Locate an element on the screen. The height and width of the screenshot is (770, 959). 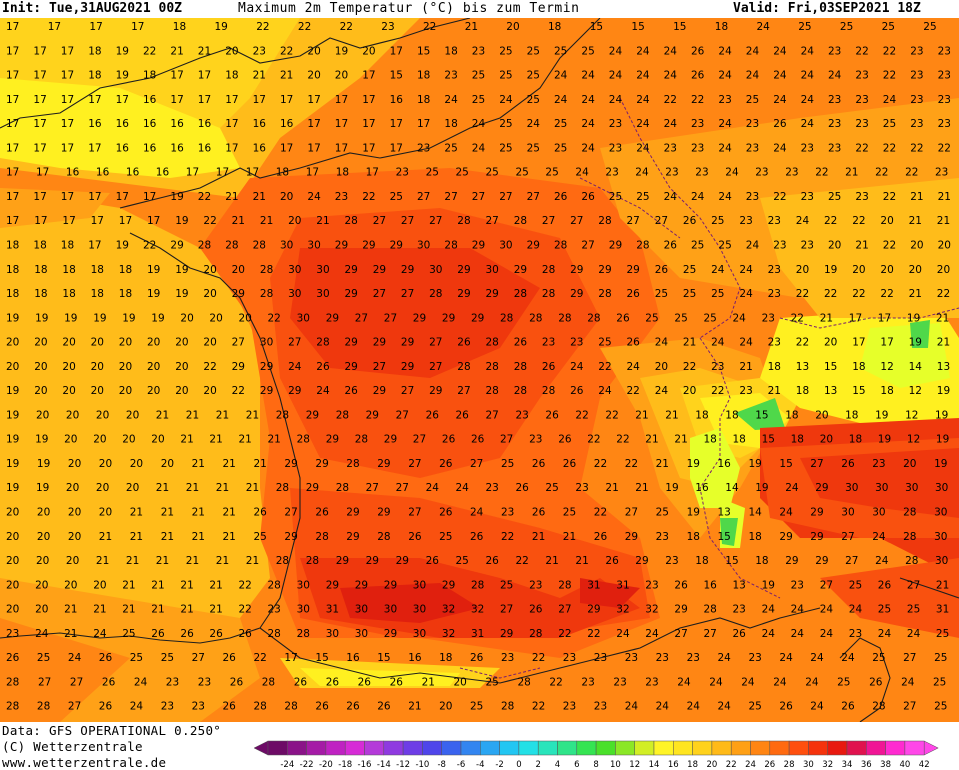
temperature-value: 12 is located at coordinates (886, 367).